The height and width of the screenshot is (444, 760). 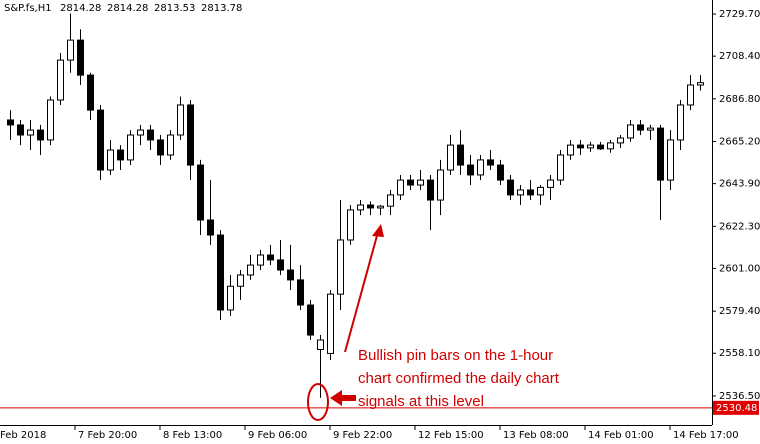 What do you see at coordinates (362, 435) in the screenshot?
I see `x-tick-label: 9 Feb 22:00` at bounding box center [362, 435].